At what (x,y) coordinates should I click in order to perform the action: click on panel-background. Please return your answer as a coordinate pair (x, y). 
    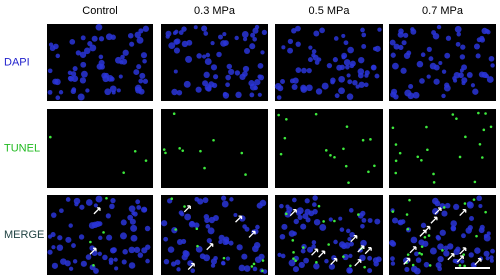
    Looking at the image, I should click on (442, 148).